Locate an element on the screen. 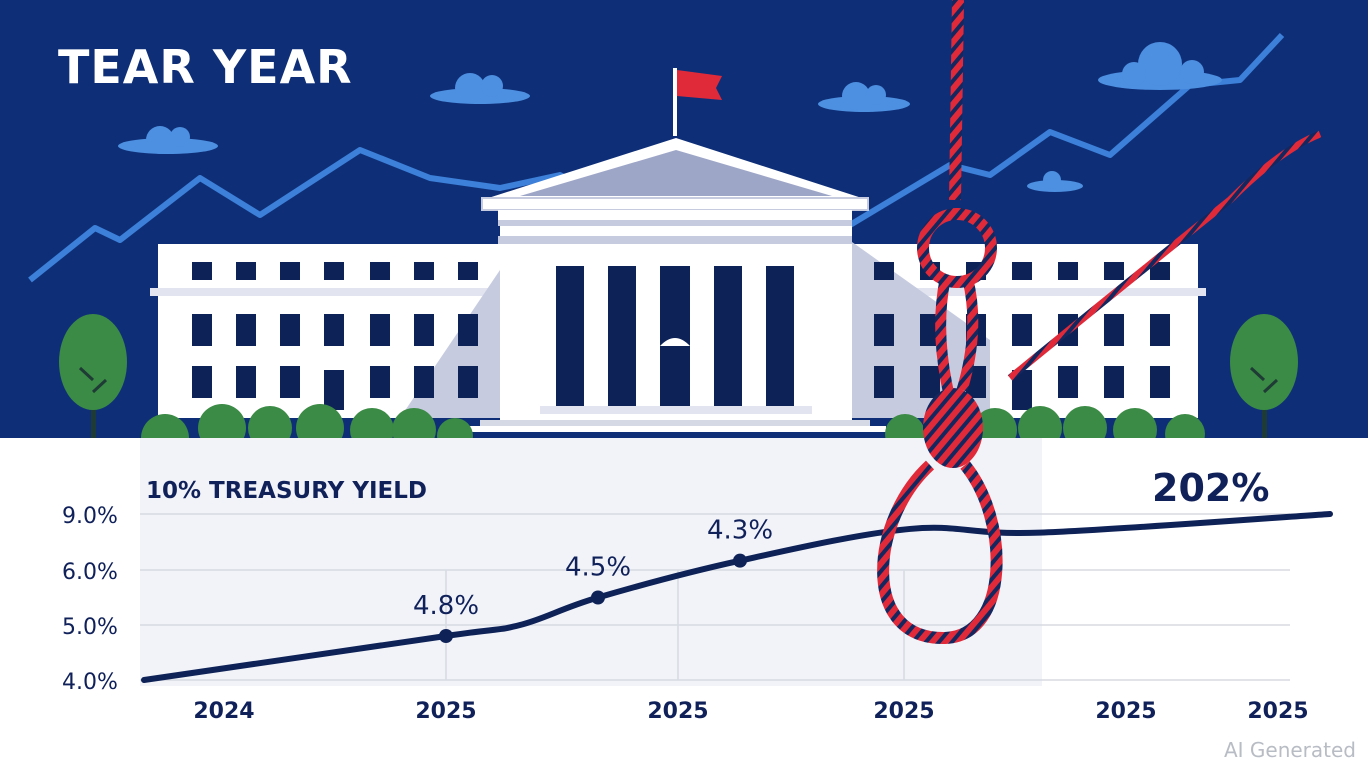 The height and width of the screenshot is (768, 1368). y-tick-label: 5.0% is located at coordinates (90, 627).